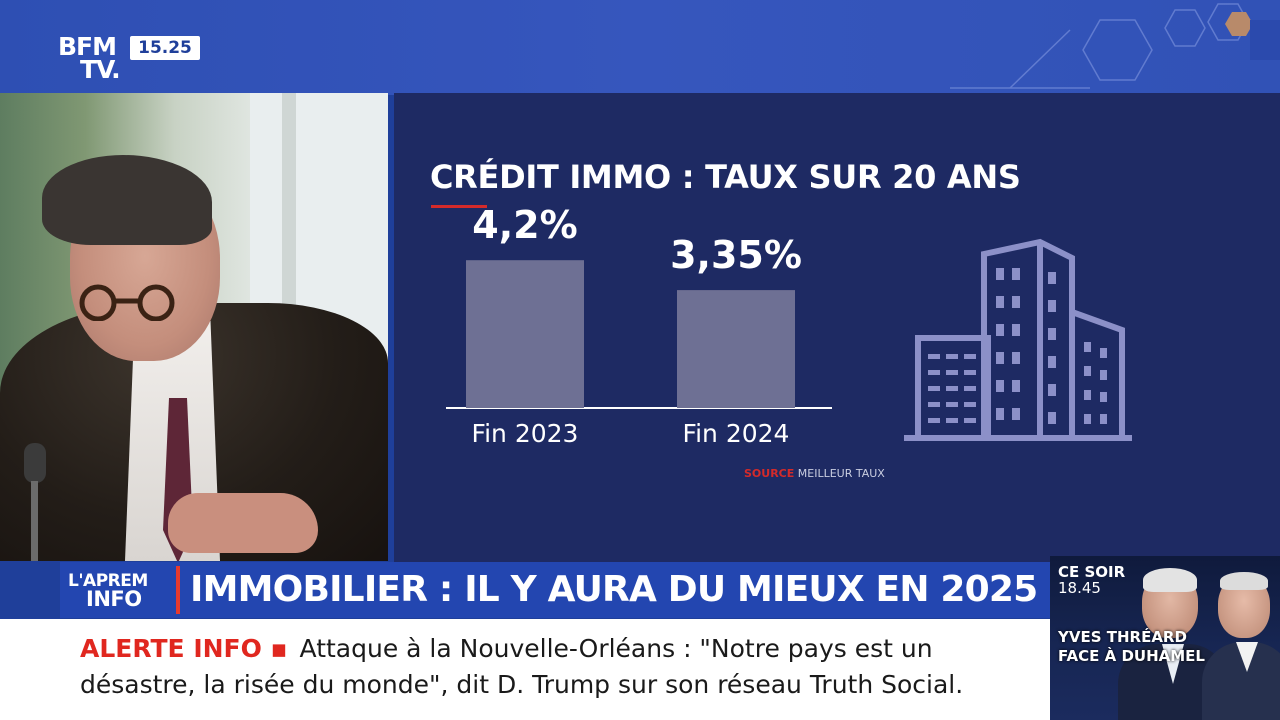 The height and width of the screenshot is (720, 1280). I want to click on bar-chart: 4,2% Fin 2023 3,35% Fin 2024, so click(639, 325).